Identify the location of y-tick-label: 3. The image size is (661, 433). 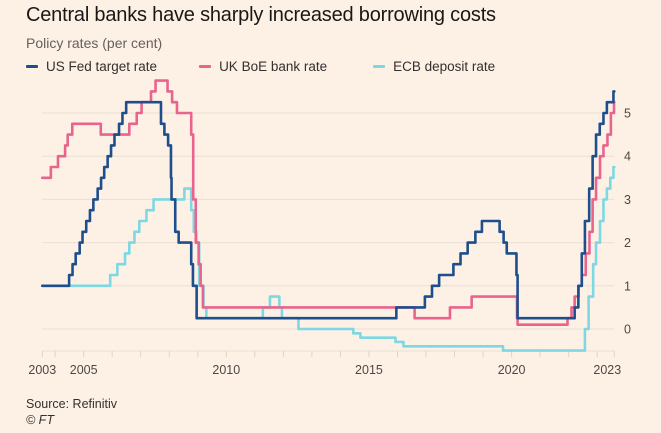
(627, 200).